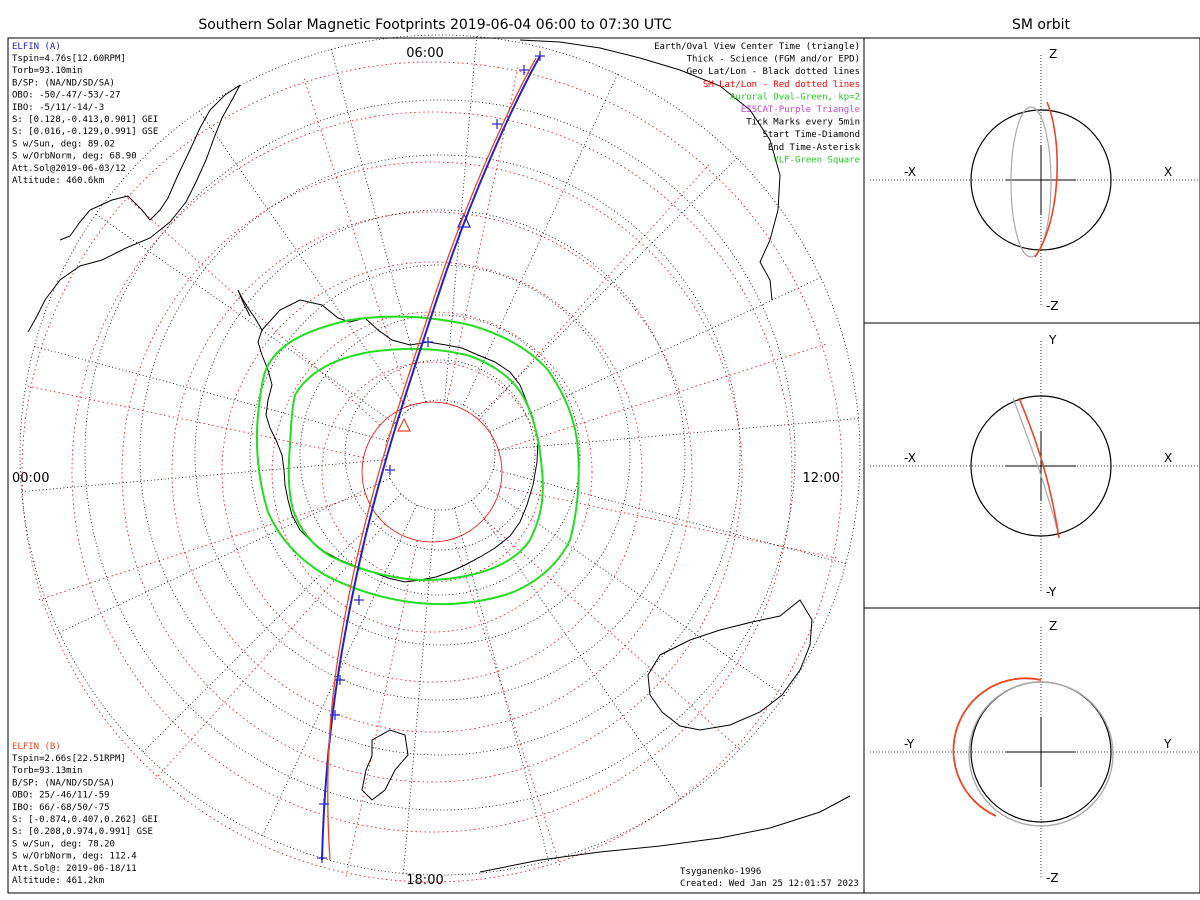 Image resolution: width=1200 pixels, height=900 pixels. I want to click on clock-label-bottom: 18:00, so click(424, 880).